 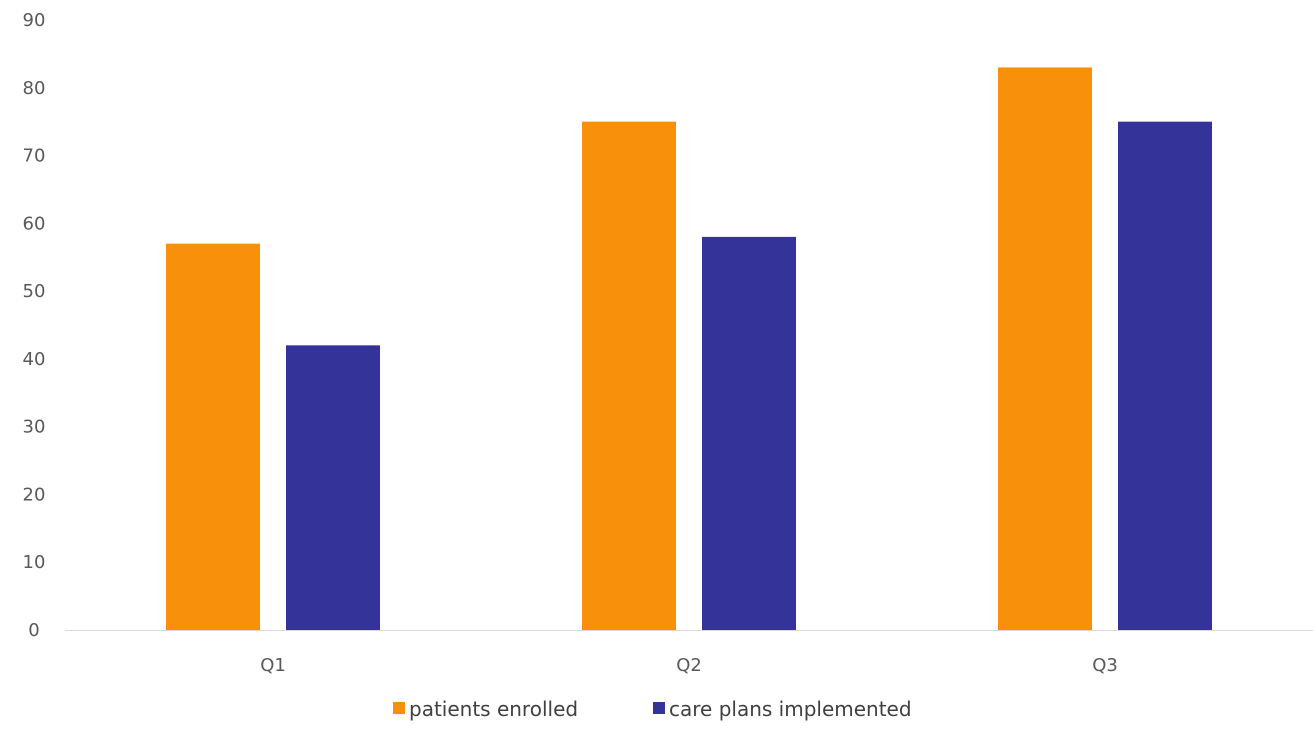 What do you see at coordinates (273, 665) in the screenshot?
I see `x-category-label: Q1` at bounding box center [273, 665].